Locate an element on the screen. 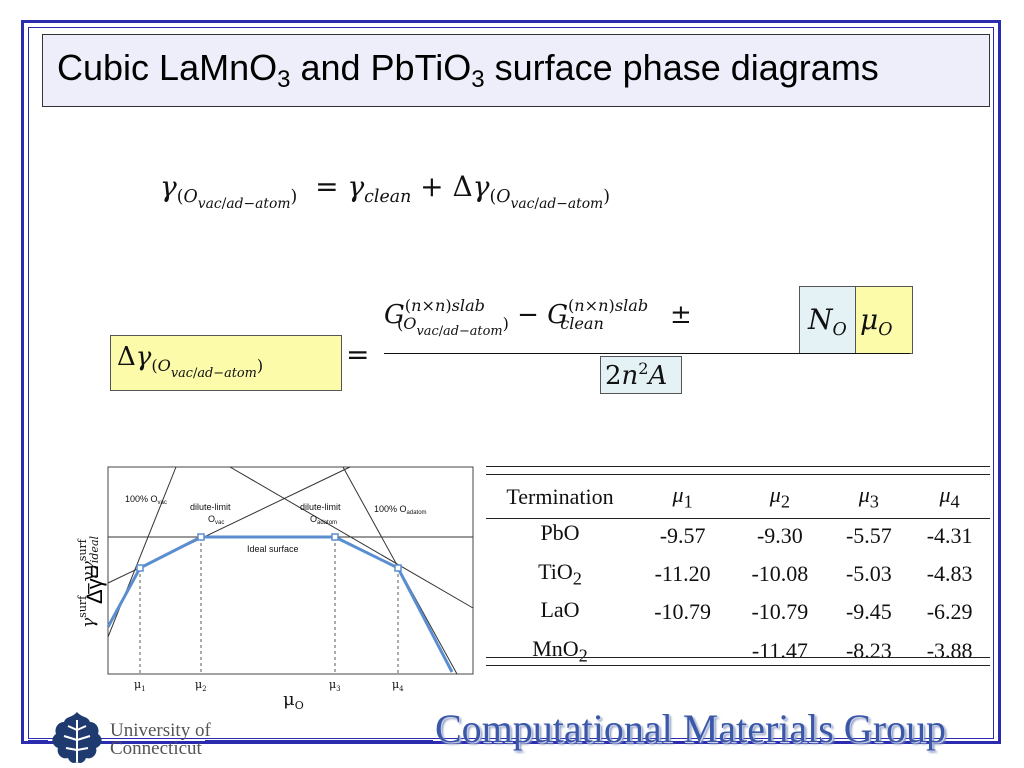 The width and height of the screenshot is (1024, 768). row-value: -11.47 is located at coordinates (779, 650).